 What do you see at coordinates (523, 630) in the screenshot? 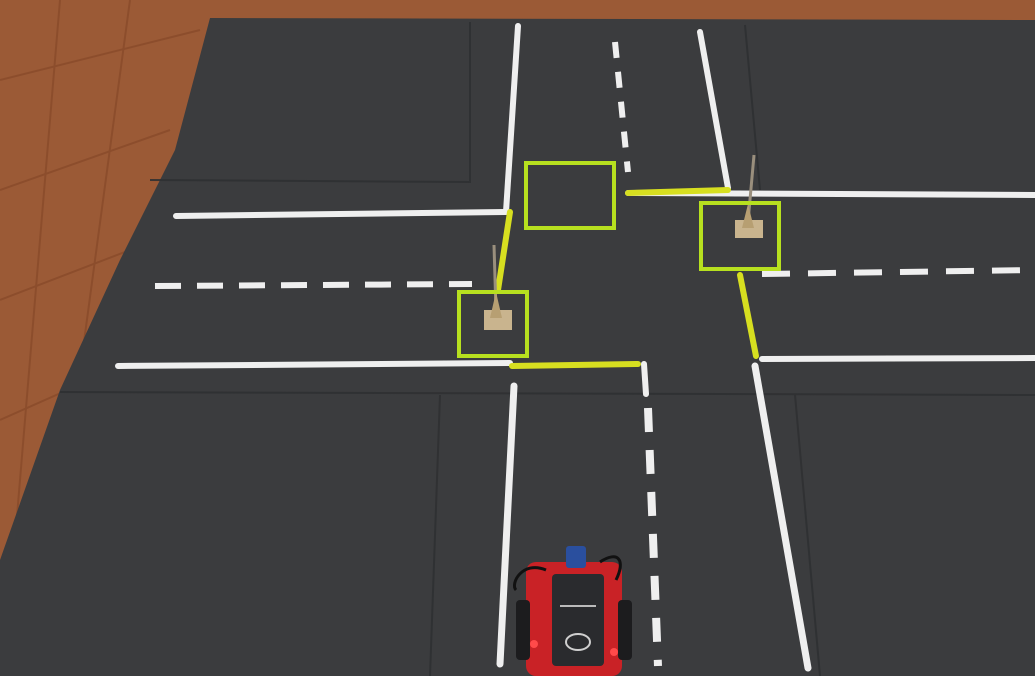
I see `robot-wheel-left` at bounding box center [523, 630].